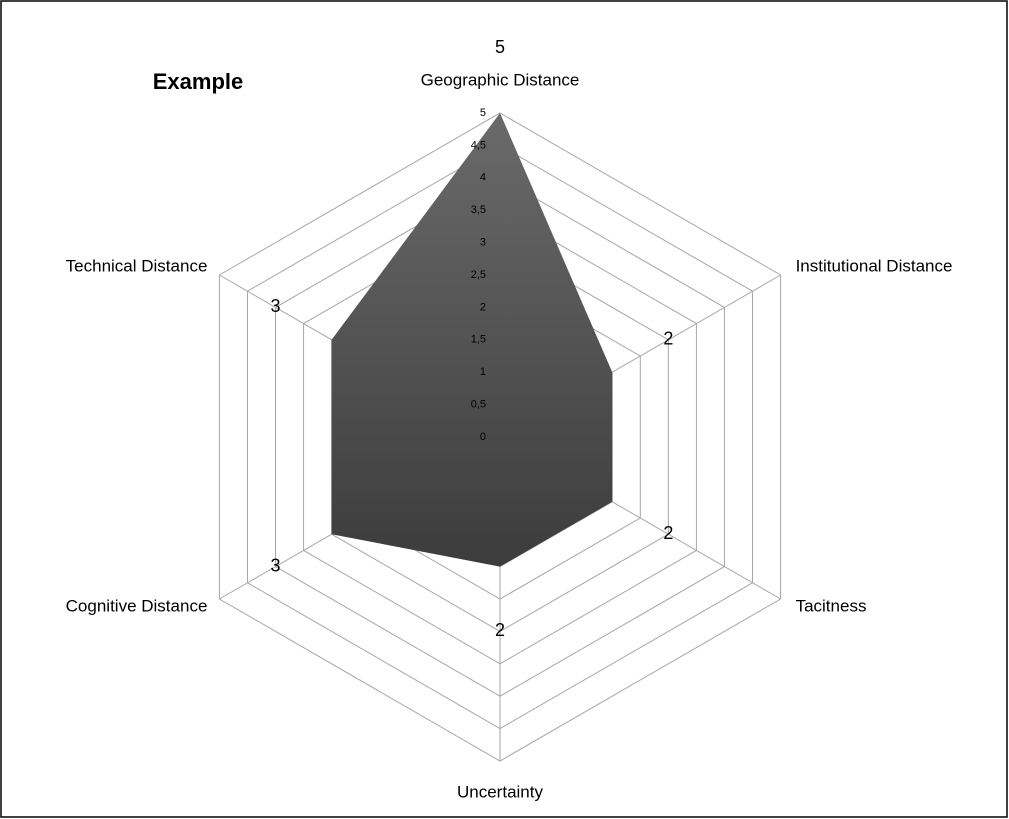 This screenshot has width=1009, height=819. I want to click on chart-title: Example, so click(198, 81).